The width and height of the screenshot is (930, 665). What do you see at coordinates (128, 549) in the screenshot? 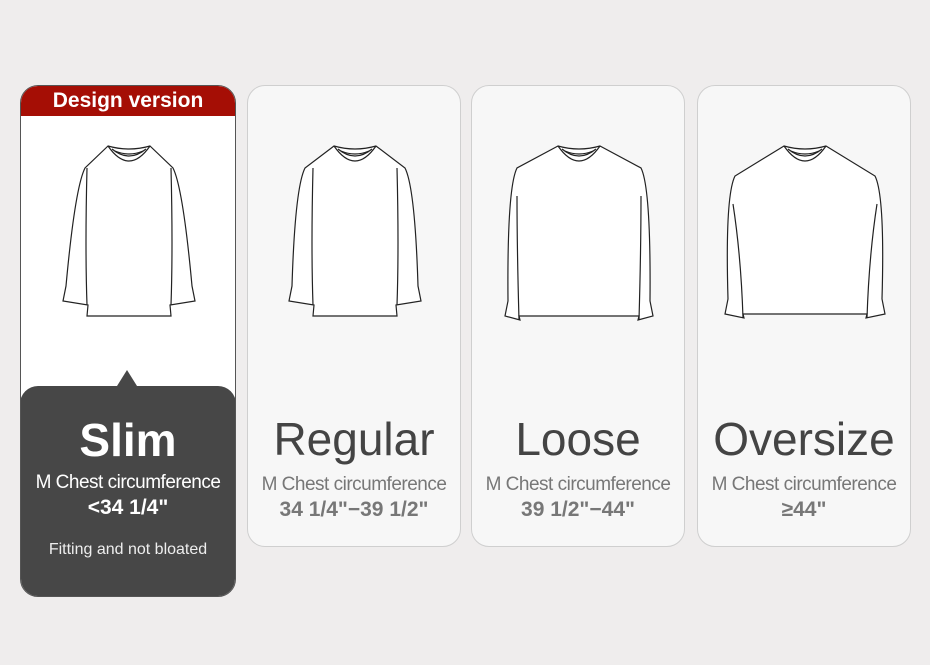
I see `fit-note: Fitting and not bloated` at bounding box center [128, 549].